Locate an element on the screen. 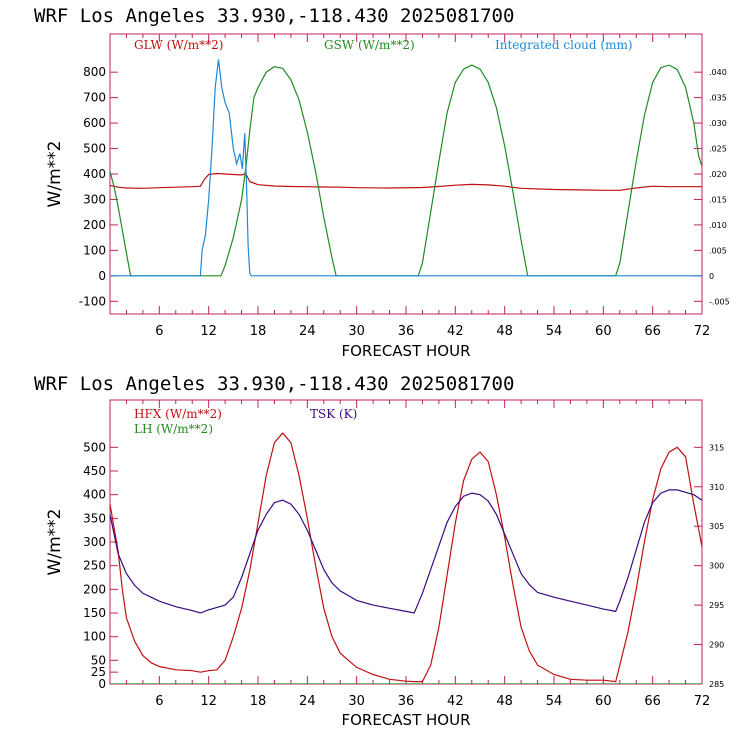  y2-tick-label: .025 is located at coordinates (718, 149).